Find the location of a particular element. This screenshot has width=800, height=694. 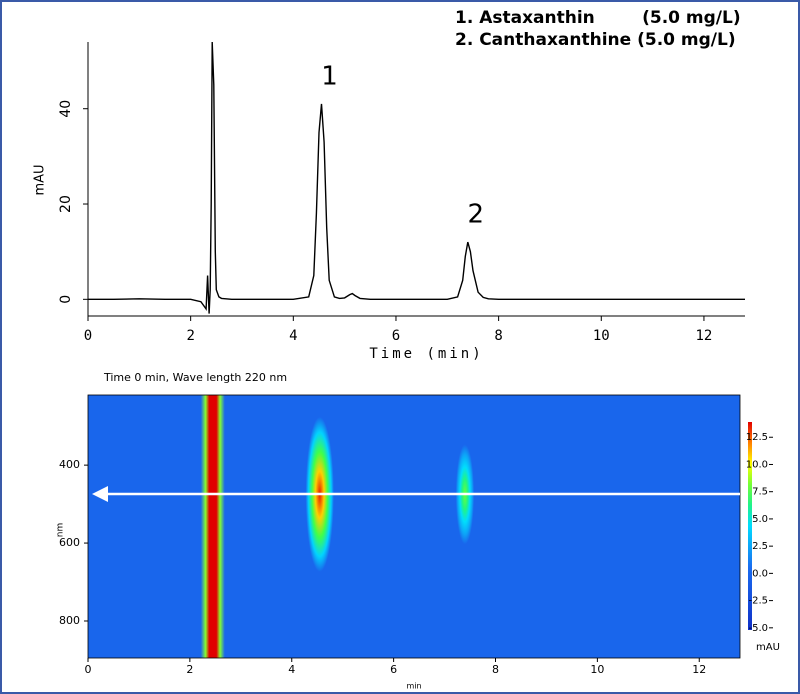

colorbar-tick-label: 2.5 is located at coordinates (760, 546).